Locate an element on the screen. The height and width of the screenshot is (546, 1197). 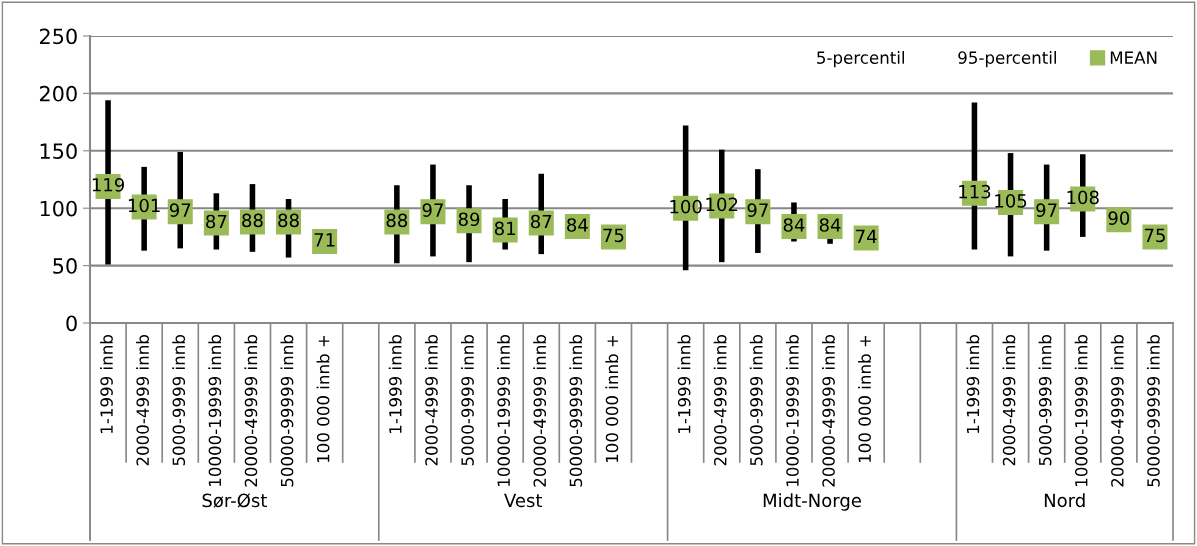
y-tick-label: 50 is located at coordinates (65, 266).